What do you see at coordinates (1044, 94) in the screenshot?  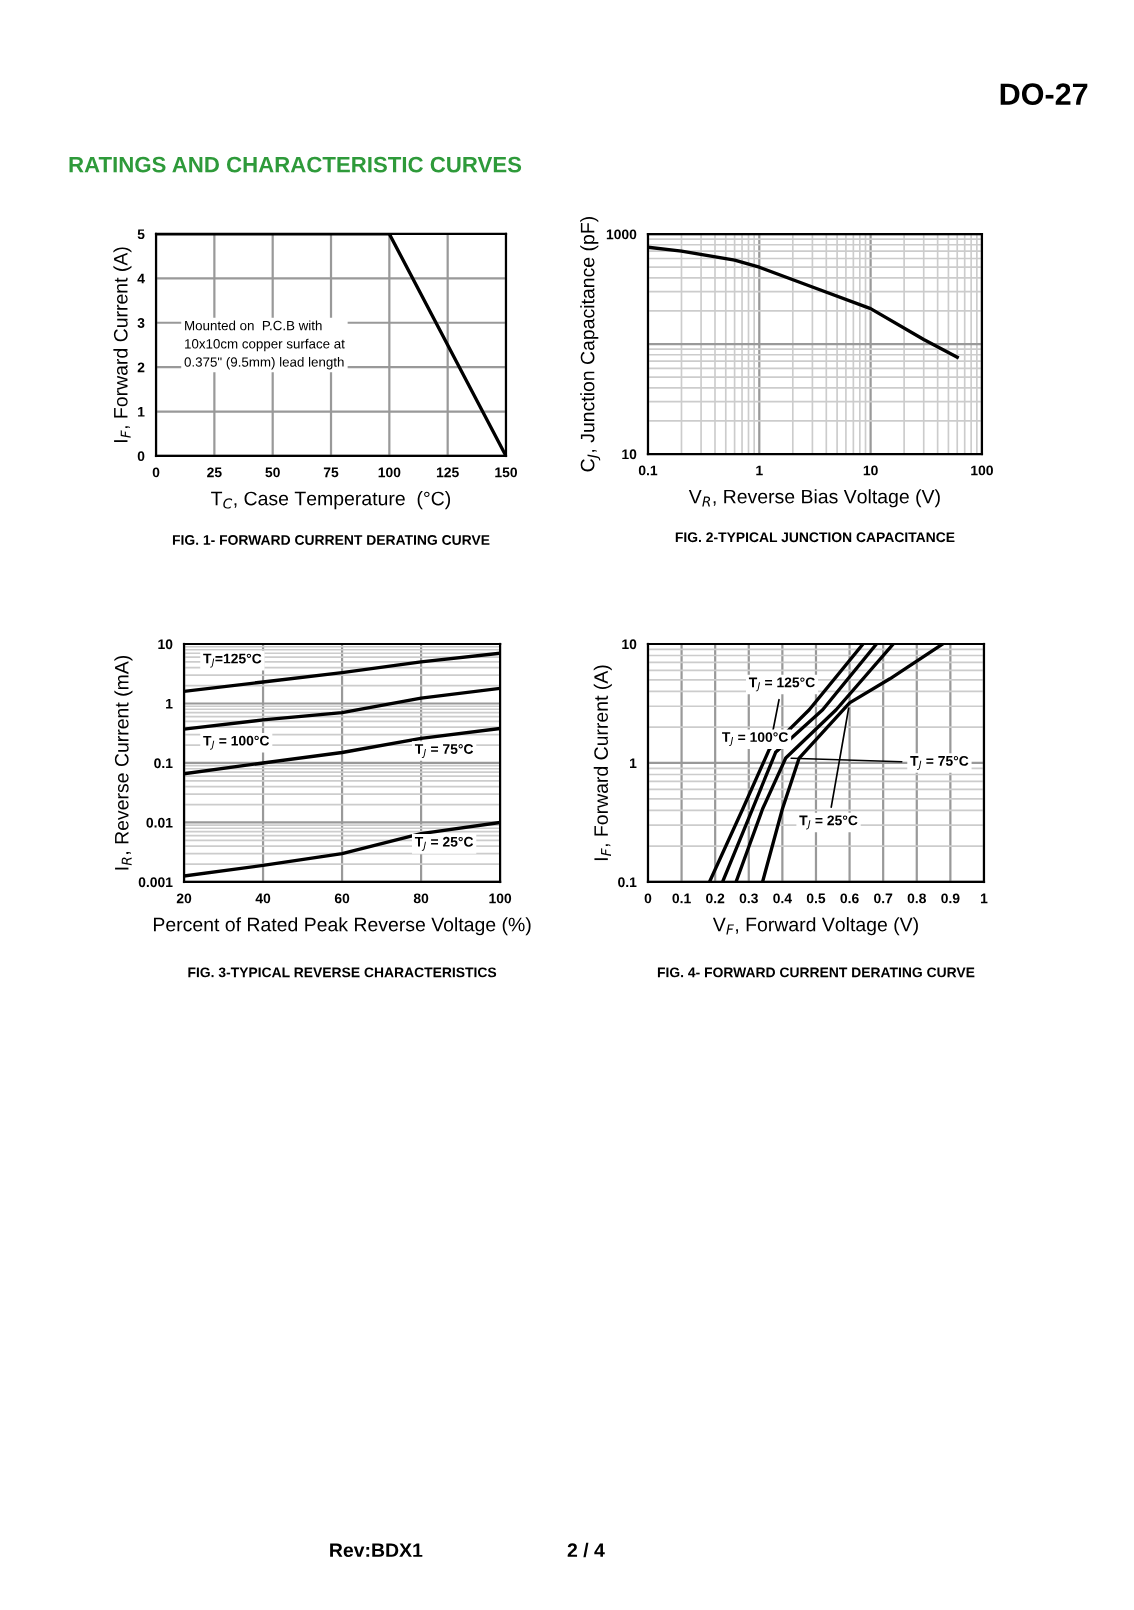 I see `text: DO-27` at bounding box center [1044, 94].